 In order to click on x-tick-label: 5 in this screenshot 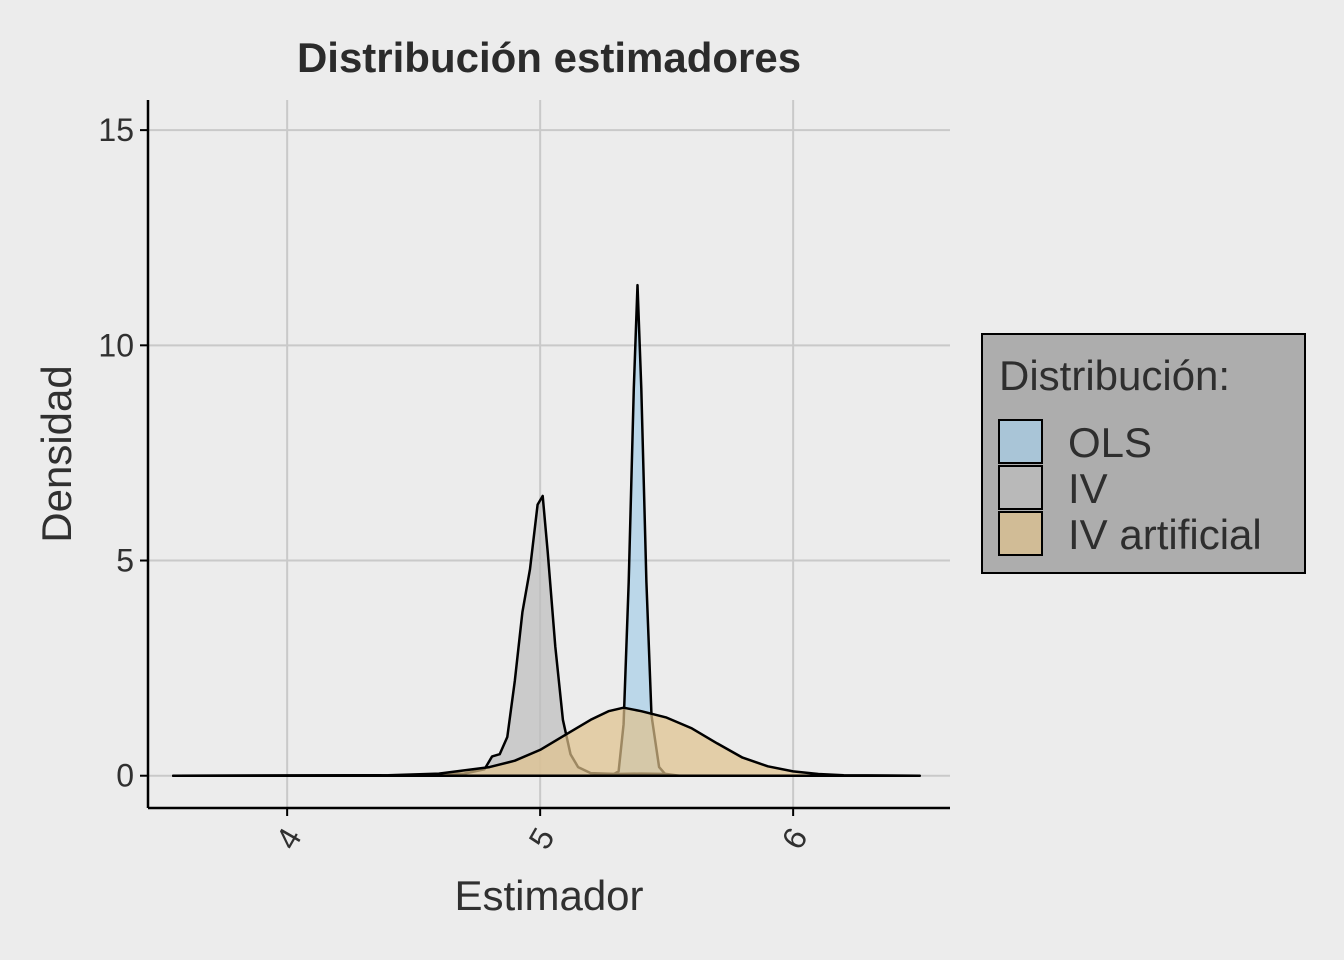, I will do `click(541, 838)`.